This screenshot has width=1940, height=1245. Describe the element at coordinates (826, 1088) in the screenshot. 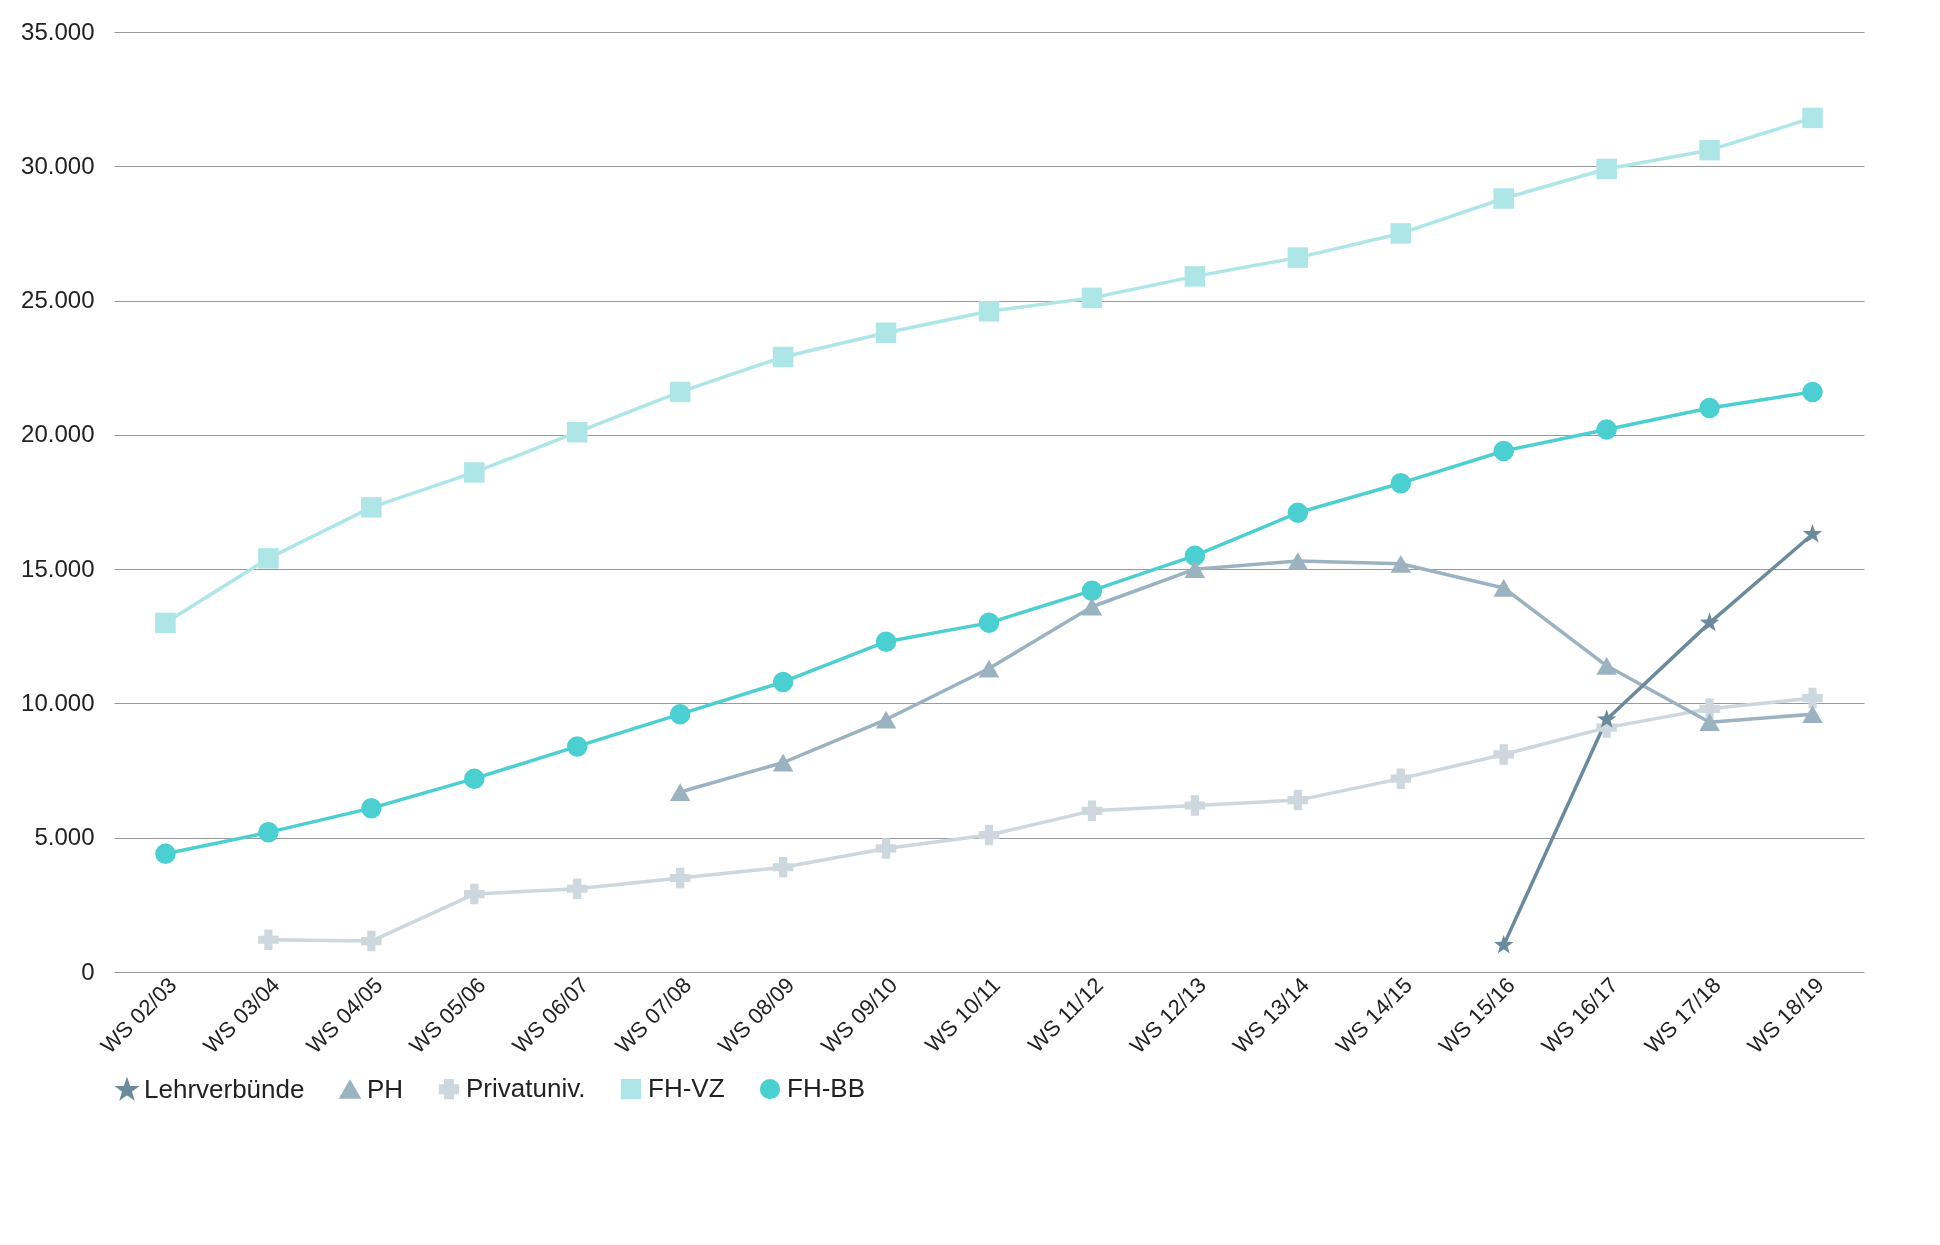

I see `legend-label: FH-BB` at that location.